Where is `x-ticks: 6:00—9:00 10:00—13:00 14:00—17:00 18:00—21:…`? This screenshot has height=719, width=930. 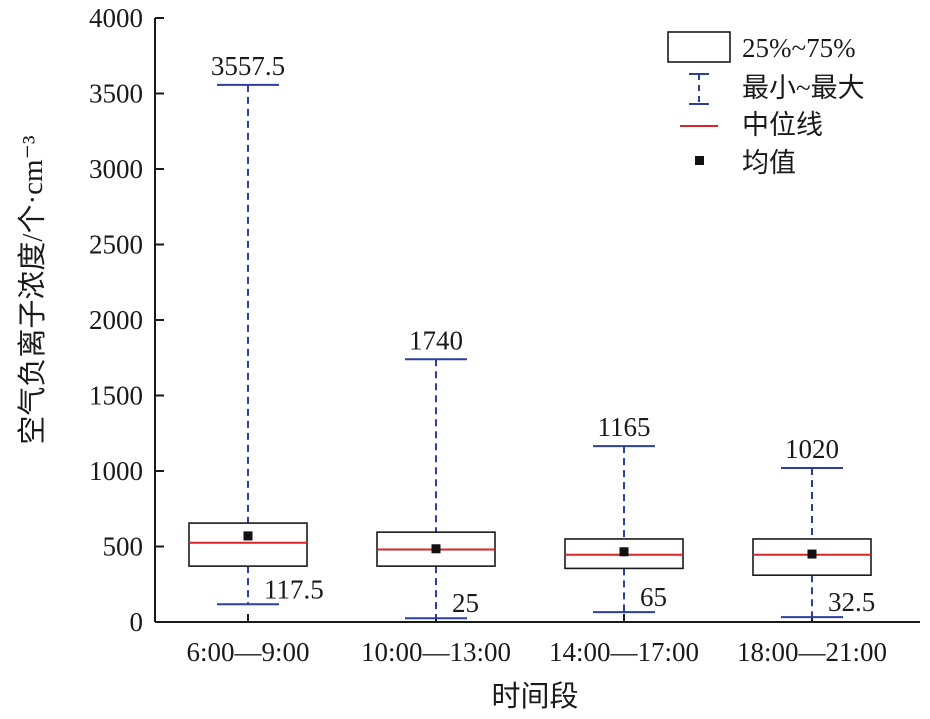 x-ticks: 6:00—9:00 10:00—13:00 14:00—17:00 18:00—21:… is located at coordinates (536, 640).